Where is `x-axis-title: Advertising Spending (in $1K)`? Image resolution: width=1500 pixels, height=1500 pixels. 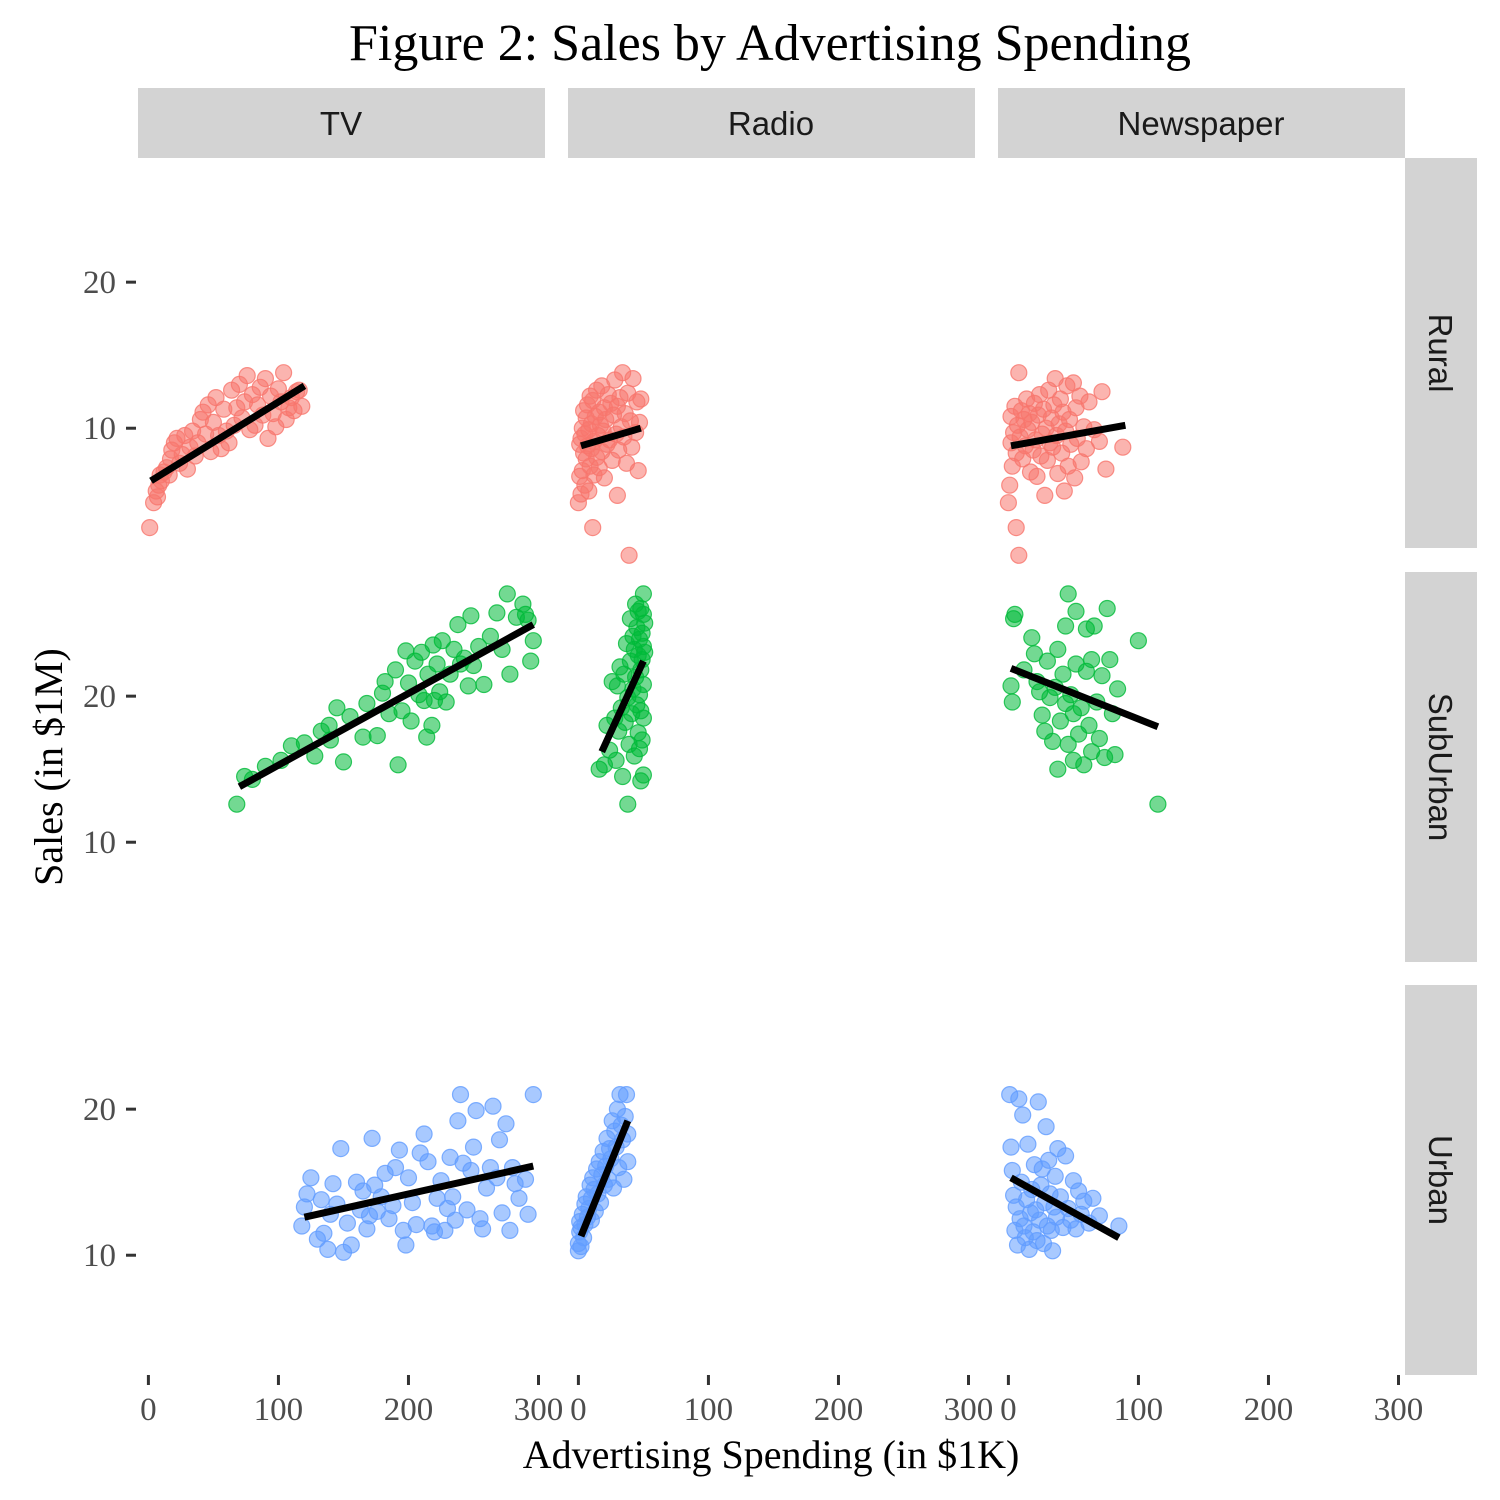
x-axis-title: Advertising Spending (in $1K) is located at coordinates (771, 1454).